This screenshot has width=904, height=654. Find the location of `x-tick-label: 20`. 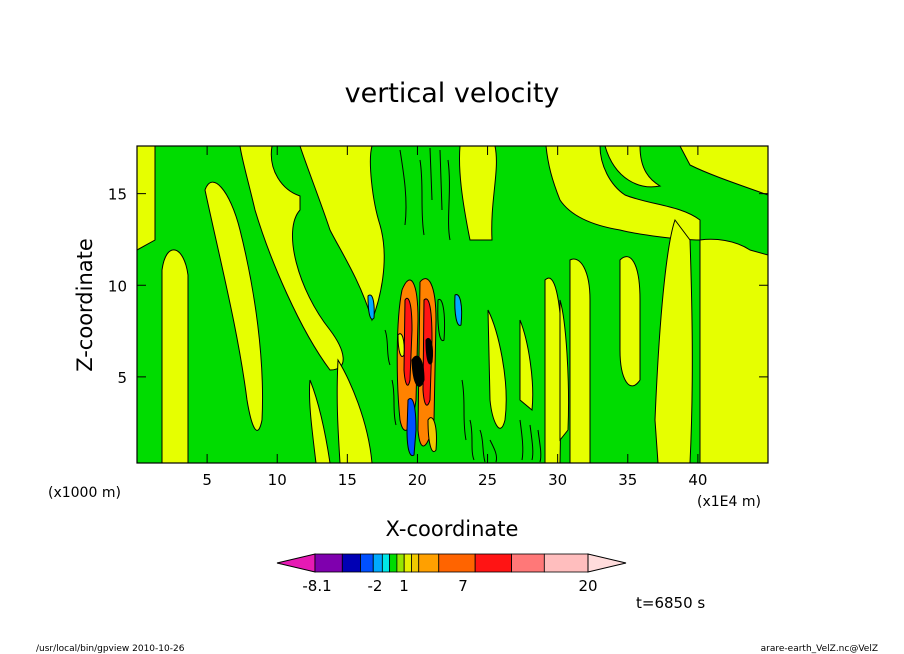

x-tick-label: 20 is located at coordinates (417, 480).